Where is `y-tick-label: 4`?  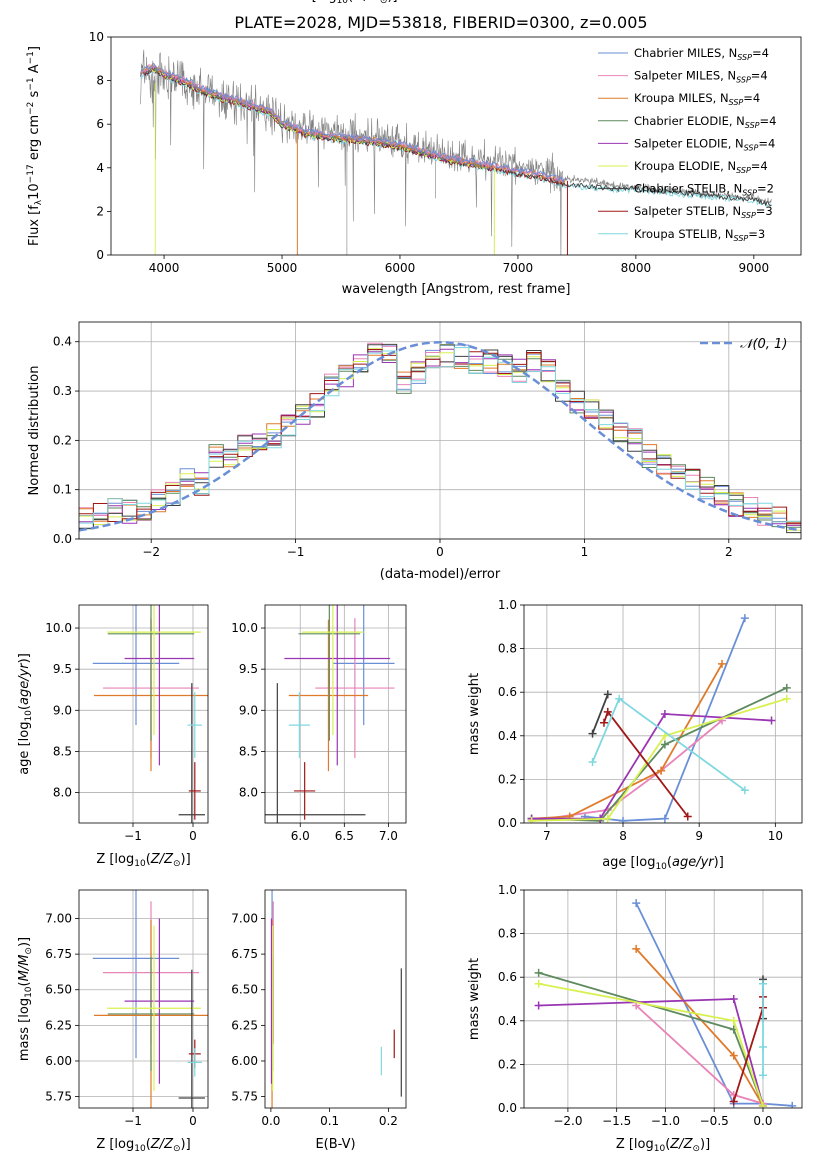
y-tick-label: 4 is located at coordinates (100, 168).